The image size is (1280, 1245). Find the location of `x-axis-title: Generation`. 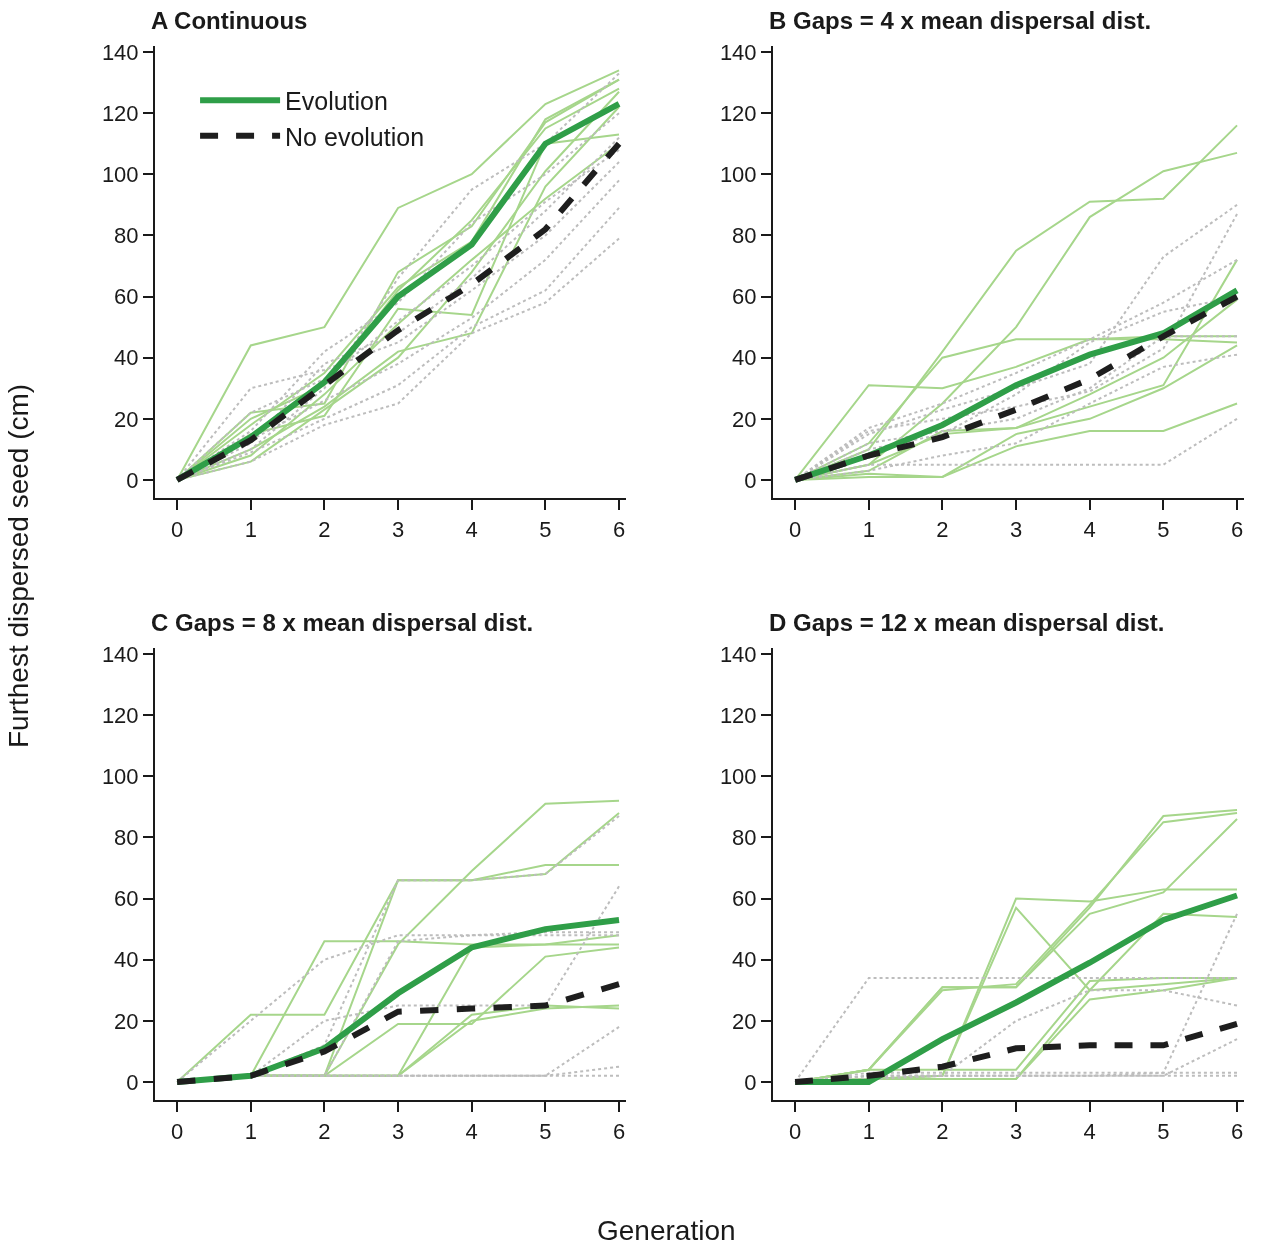

x-axis-title: Generation is located at coordinates (666, 1230).